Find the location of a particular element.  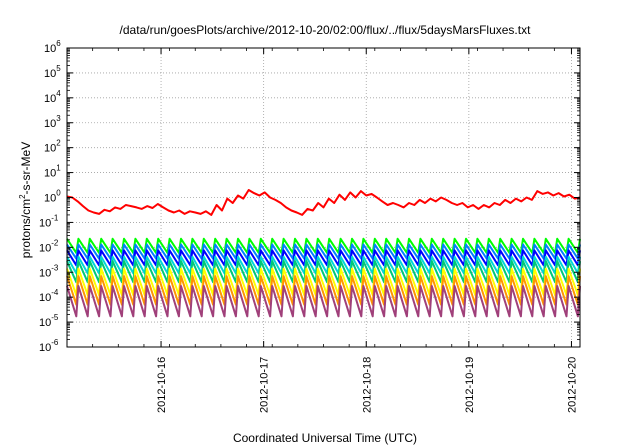

y-tick-label: 10⁻⁶ is located at coordinates (49, 346).